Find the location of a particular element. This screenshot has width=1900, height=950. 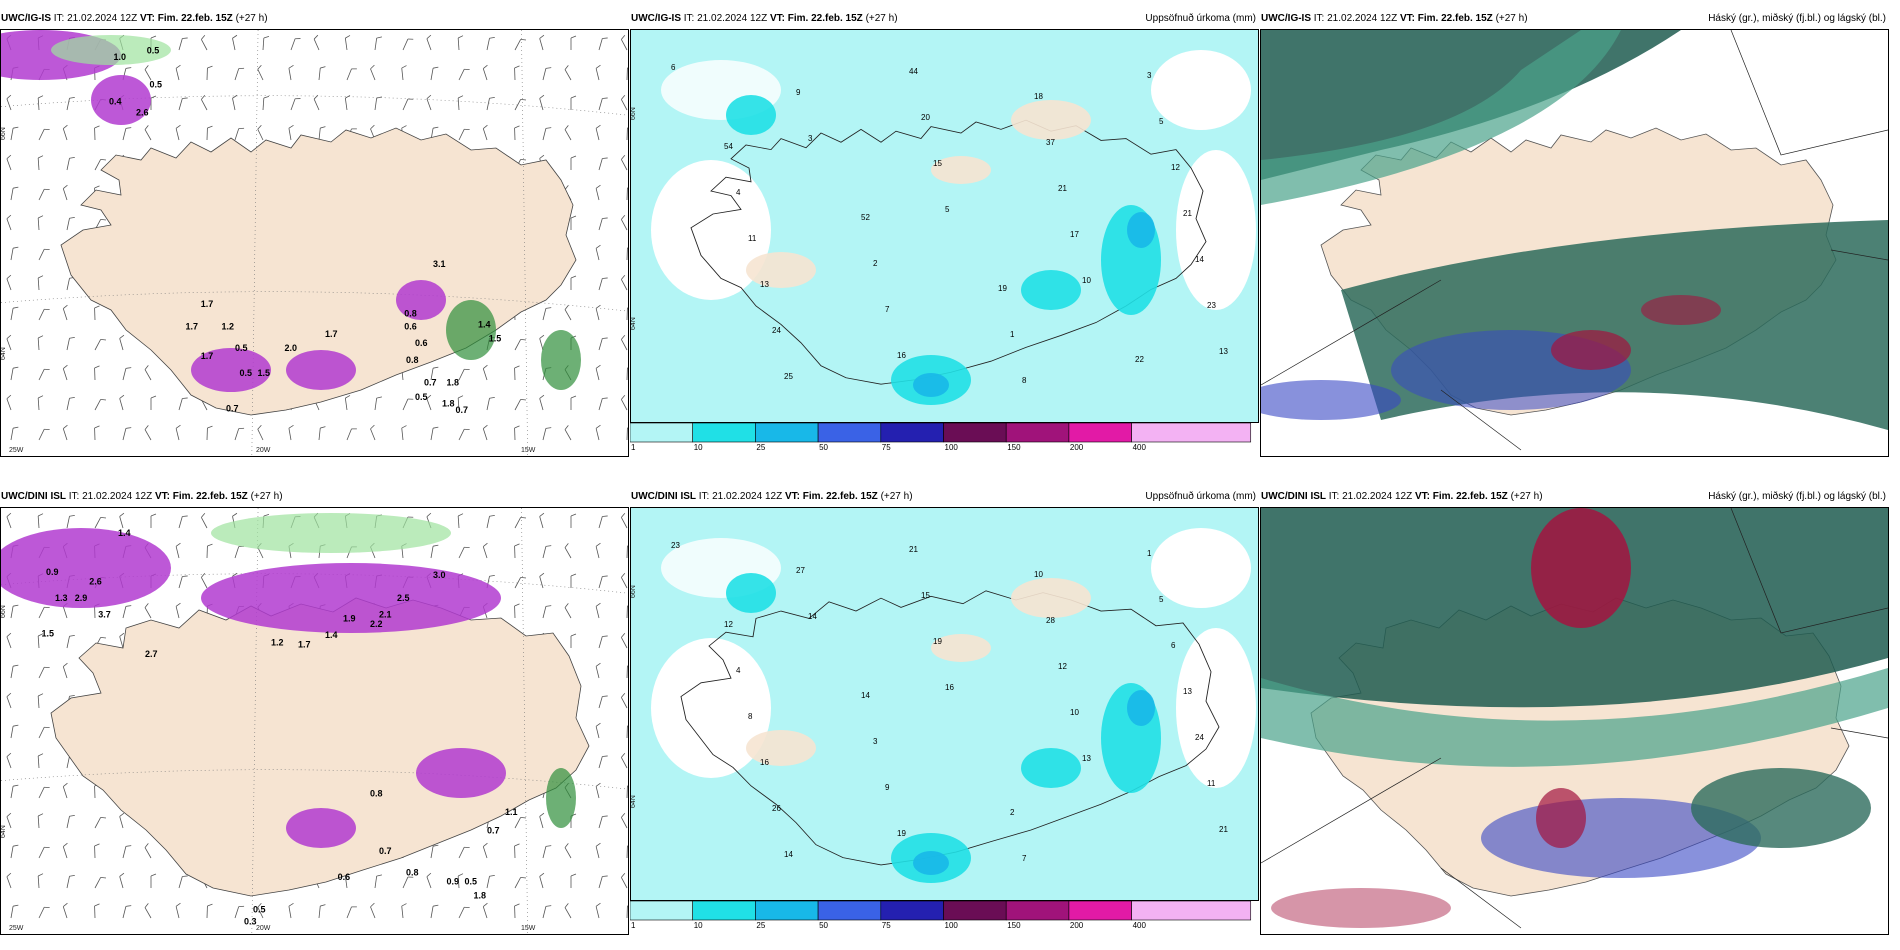

colorbar-swatch is located at coordinates (724, 433).